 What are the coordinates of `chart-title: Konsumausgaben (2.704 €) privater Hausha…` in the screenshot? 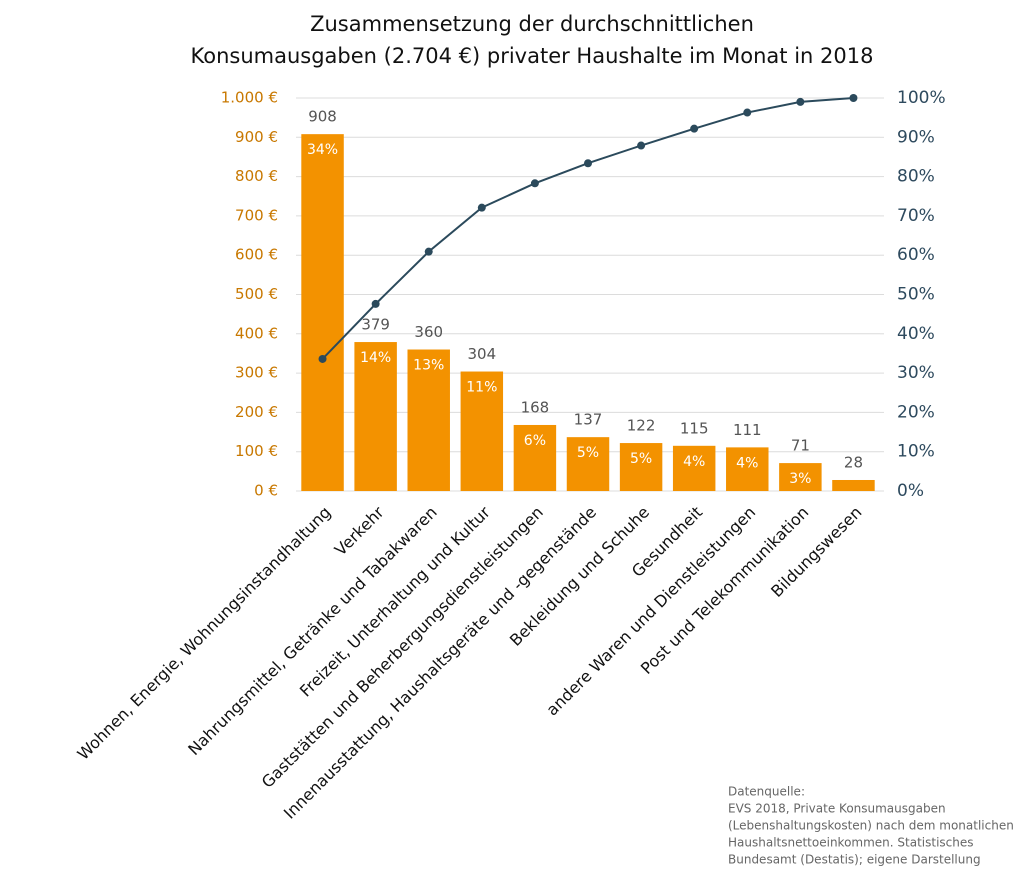 It's located at (532, 56).